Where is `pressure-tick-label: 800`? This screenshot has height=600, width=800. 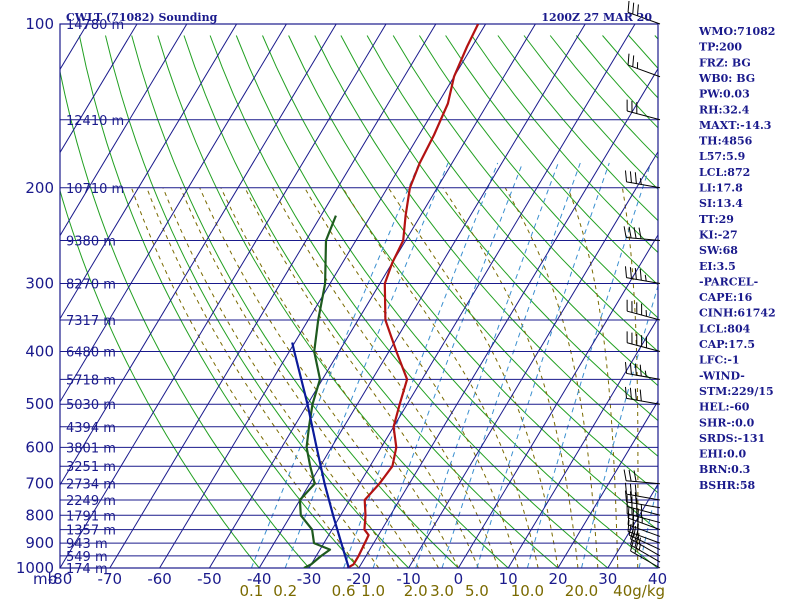 pressure-tick-label: 800 is located at coordinates (39, 515).